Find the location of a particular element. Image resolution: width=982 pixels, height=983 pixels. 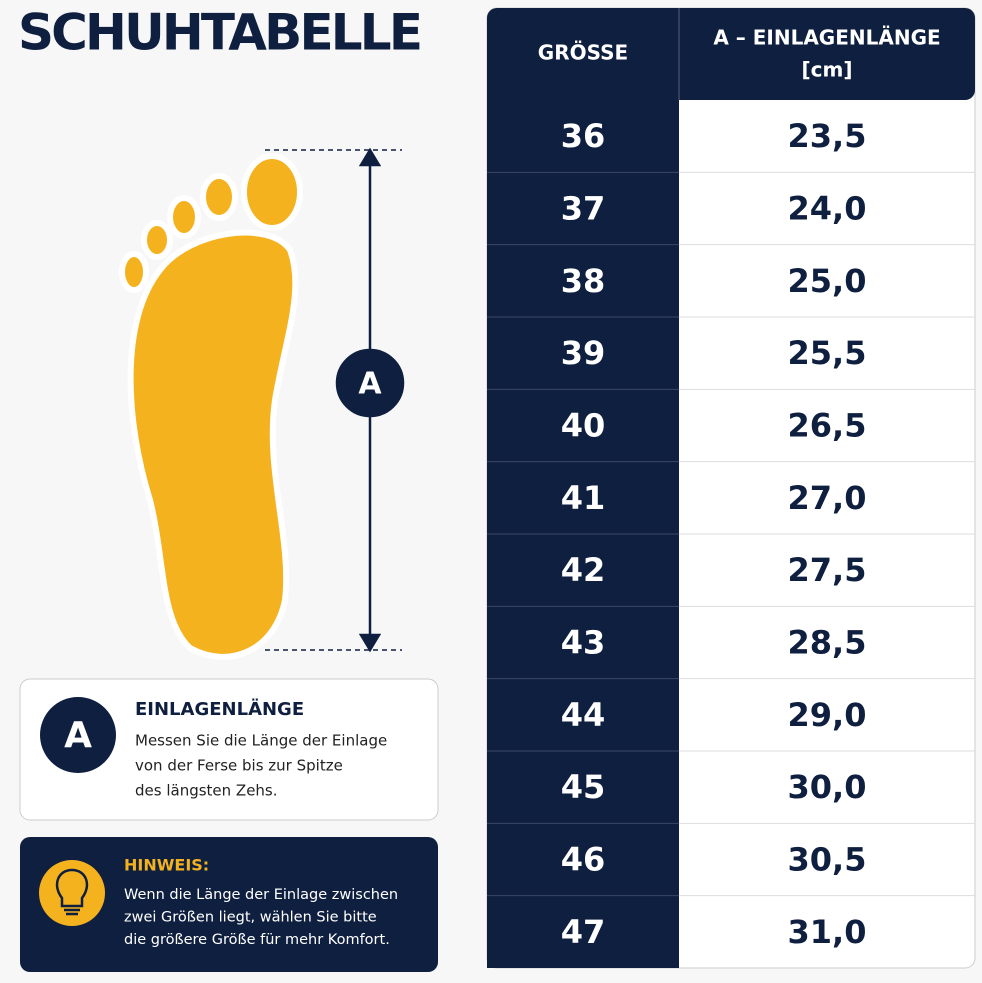

length-cell: 23,5 is located at coordinates (827, 136).